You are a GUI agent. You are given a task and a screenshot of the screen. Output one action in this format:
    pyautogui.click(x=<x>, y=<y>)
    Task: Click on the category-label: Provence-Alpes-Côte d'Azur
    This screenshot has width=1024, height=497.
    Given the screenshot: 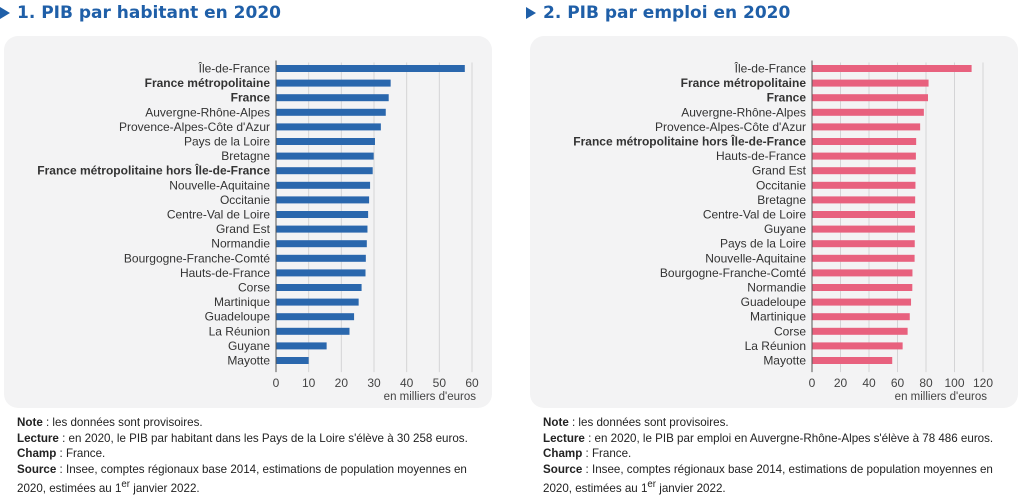 What is the action you would take?
    pyautogui.click(x=730, y=127)
    